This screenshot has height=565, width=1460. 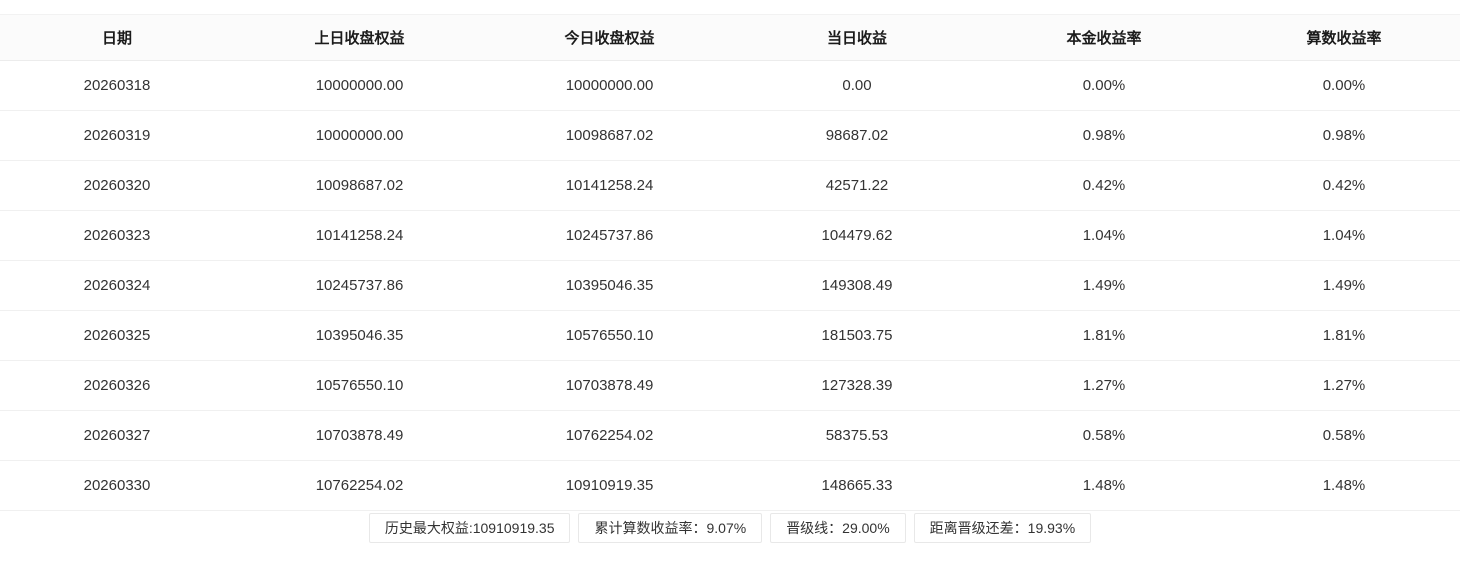 I want to click on table-cell: 20260319, so click(x=117, y=135).